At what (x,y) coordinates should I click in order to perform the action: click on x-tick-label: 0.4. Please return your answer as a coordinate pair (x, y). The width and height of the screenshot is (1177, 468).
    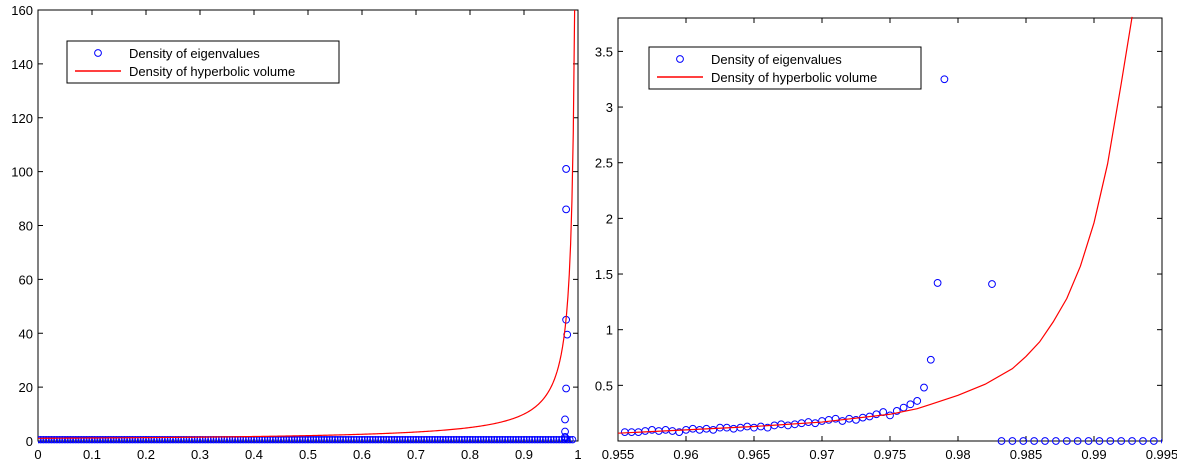
    Looking at the image, I should click on (254, 454).